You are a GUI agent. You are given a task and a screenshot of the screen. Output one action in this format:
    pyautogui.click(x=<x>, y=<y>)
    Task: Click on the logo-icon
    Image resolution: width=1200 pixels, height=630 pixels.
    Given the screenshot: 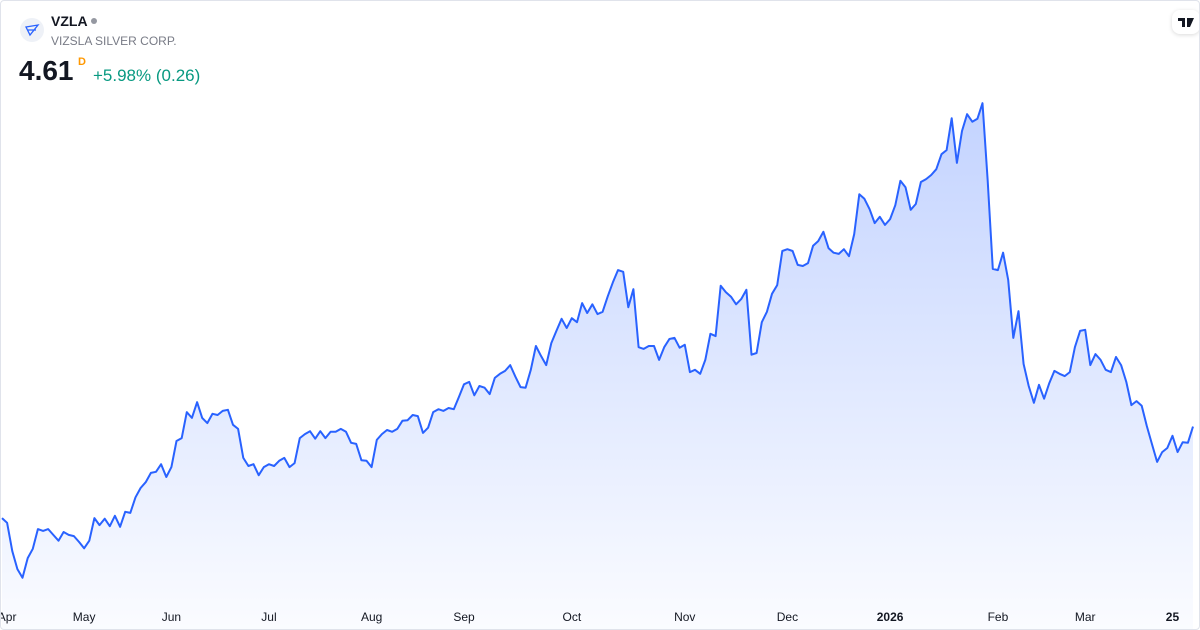 What is the action you would take?
    pyautogui.click(x=32, y=30)
    